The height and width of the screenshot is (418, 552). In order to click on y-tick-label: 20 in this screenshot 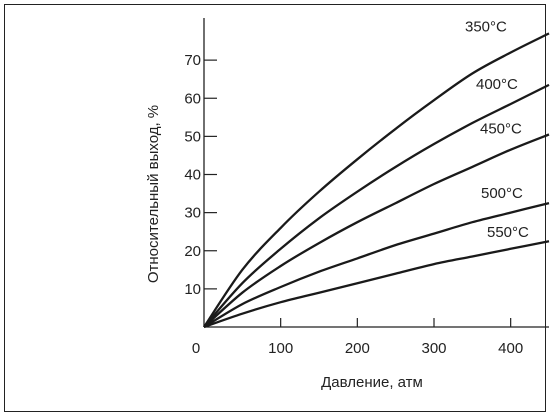, I will do `click(192, 251)`.